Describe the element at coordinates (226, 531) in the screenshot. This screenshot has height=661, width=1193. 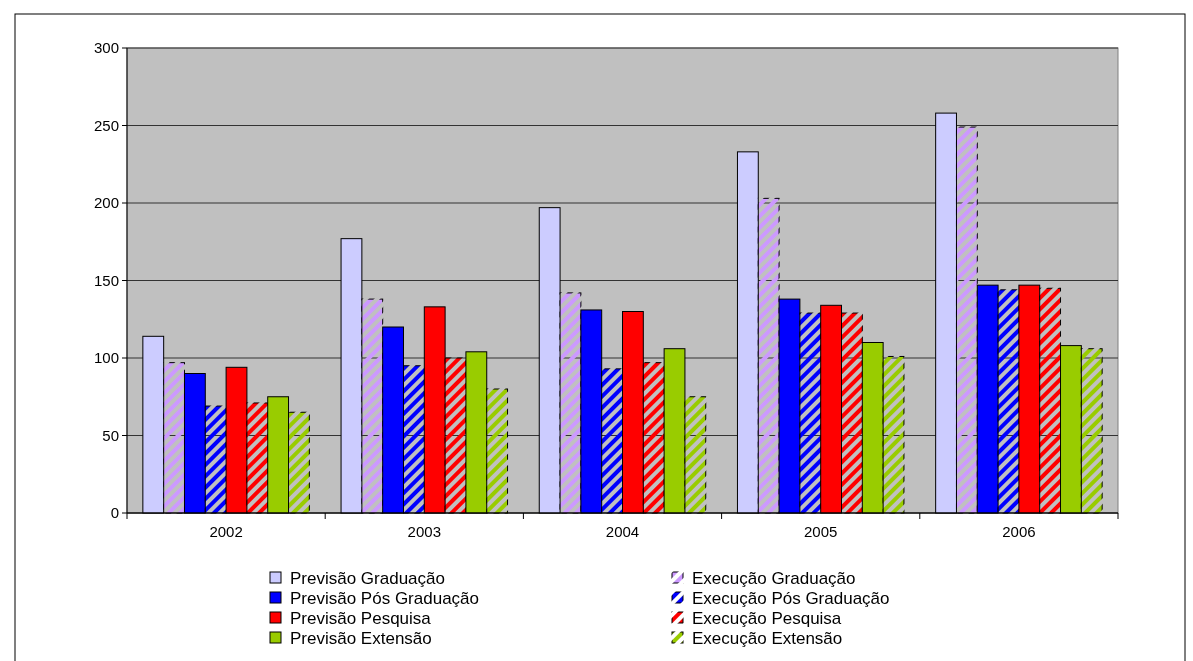
I see `x-tick-label: 2002` at that location.